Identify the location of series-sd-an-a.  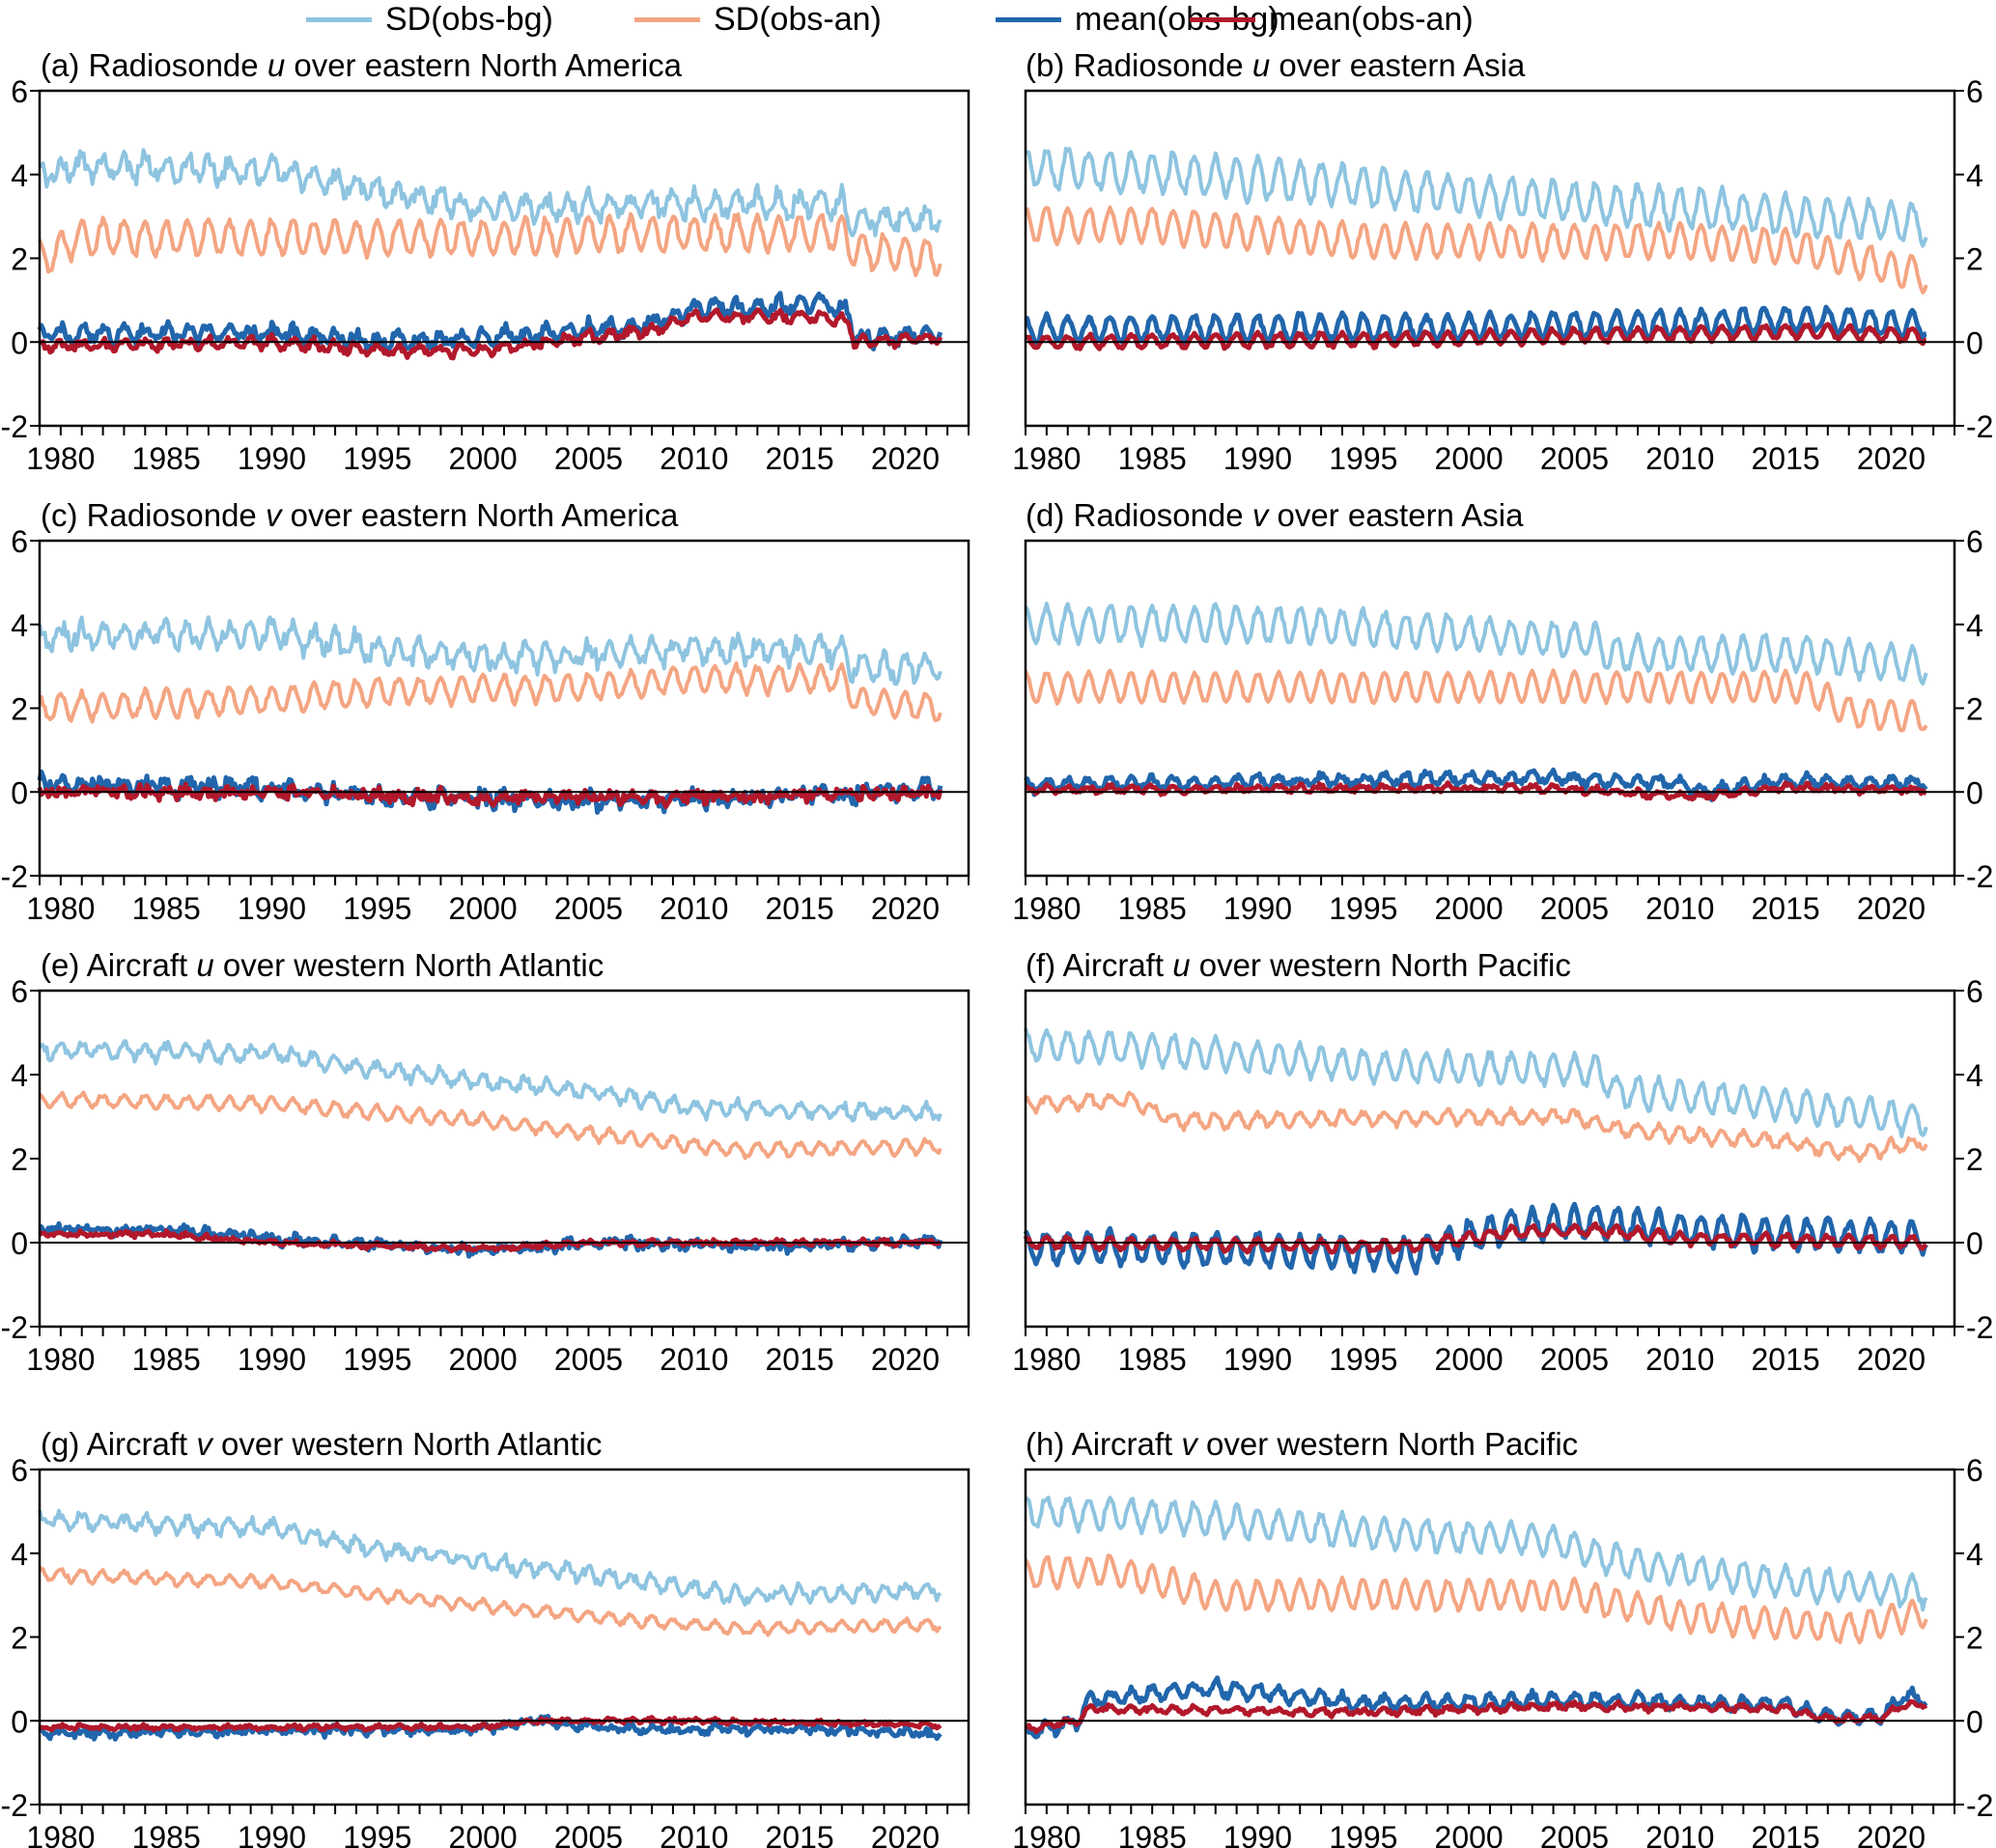
(490, 245).